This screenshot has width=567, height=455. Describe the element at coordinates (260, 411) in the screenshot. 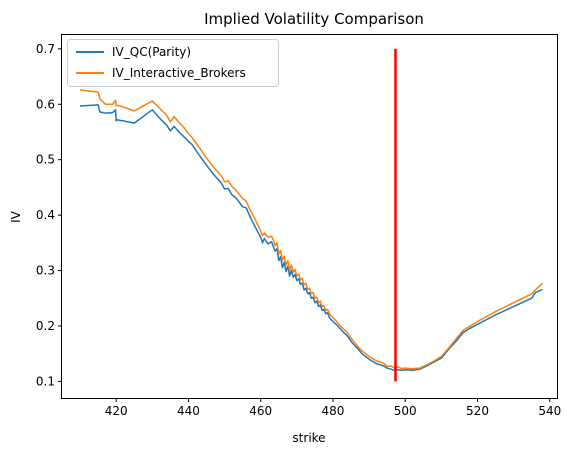

I see `x-tick-label: 460` at that location.